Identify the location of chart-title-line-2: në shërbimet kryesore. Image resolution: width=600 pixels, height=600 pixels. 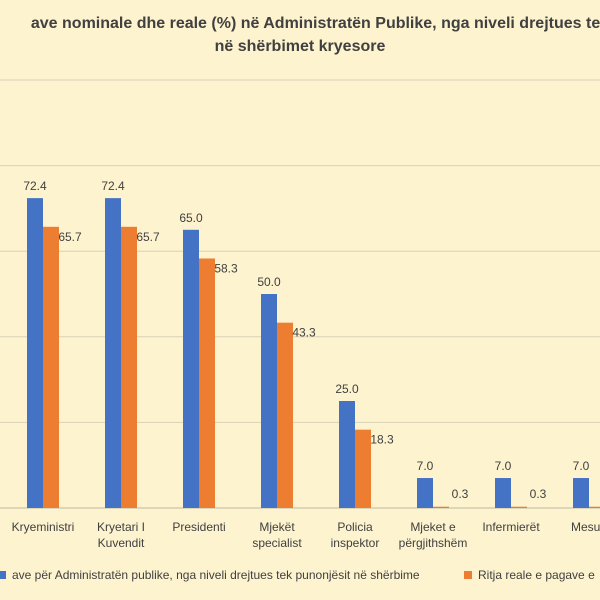
(300, 46).